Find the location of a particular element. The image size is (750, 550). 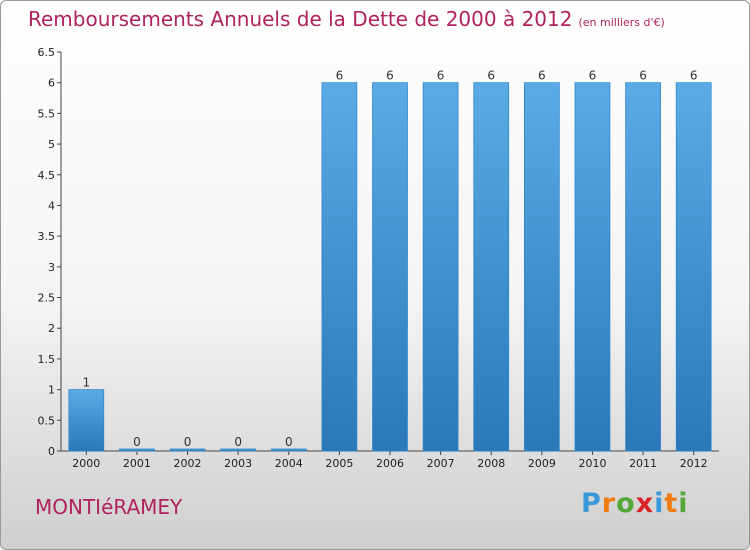

logo-letter: o is located at coordinates (626, 503).